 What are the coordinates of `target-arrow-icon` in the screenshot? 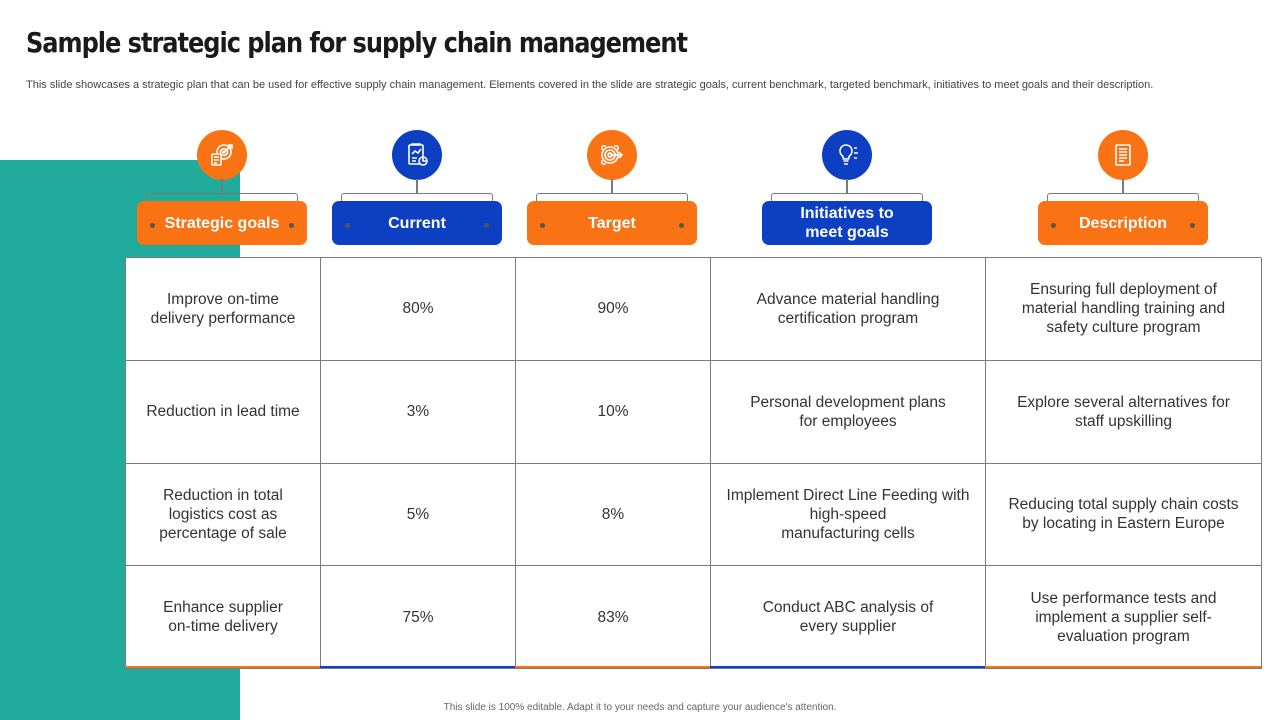 It's located at (612, 155).